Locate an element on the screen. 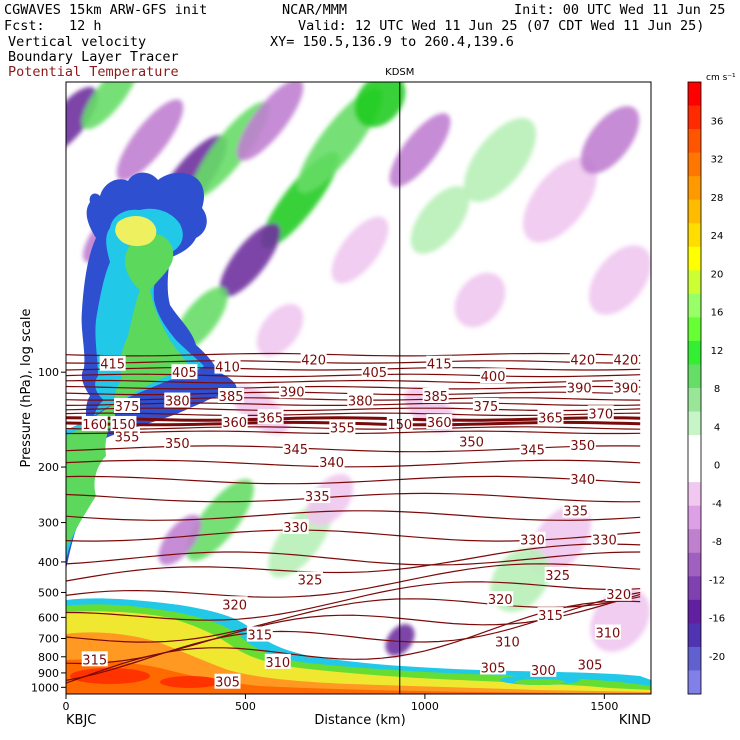 This screenshot has width=740, height=740. theta-label: 400 is located at coordinates (493, 377).